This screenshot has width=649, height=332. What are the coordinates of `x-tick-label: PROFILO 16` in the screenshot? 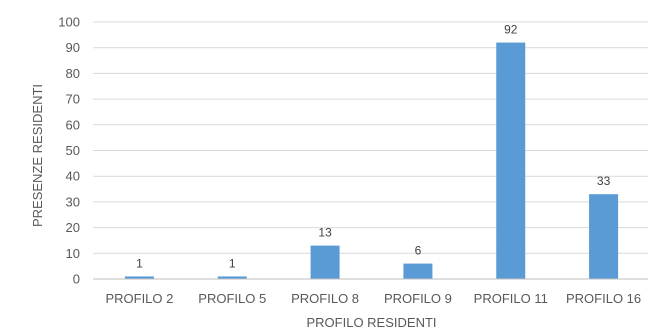 It's located at (603, 298).